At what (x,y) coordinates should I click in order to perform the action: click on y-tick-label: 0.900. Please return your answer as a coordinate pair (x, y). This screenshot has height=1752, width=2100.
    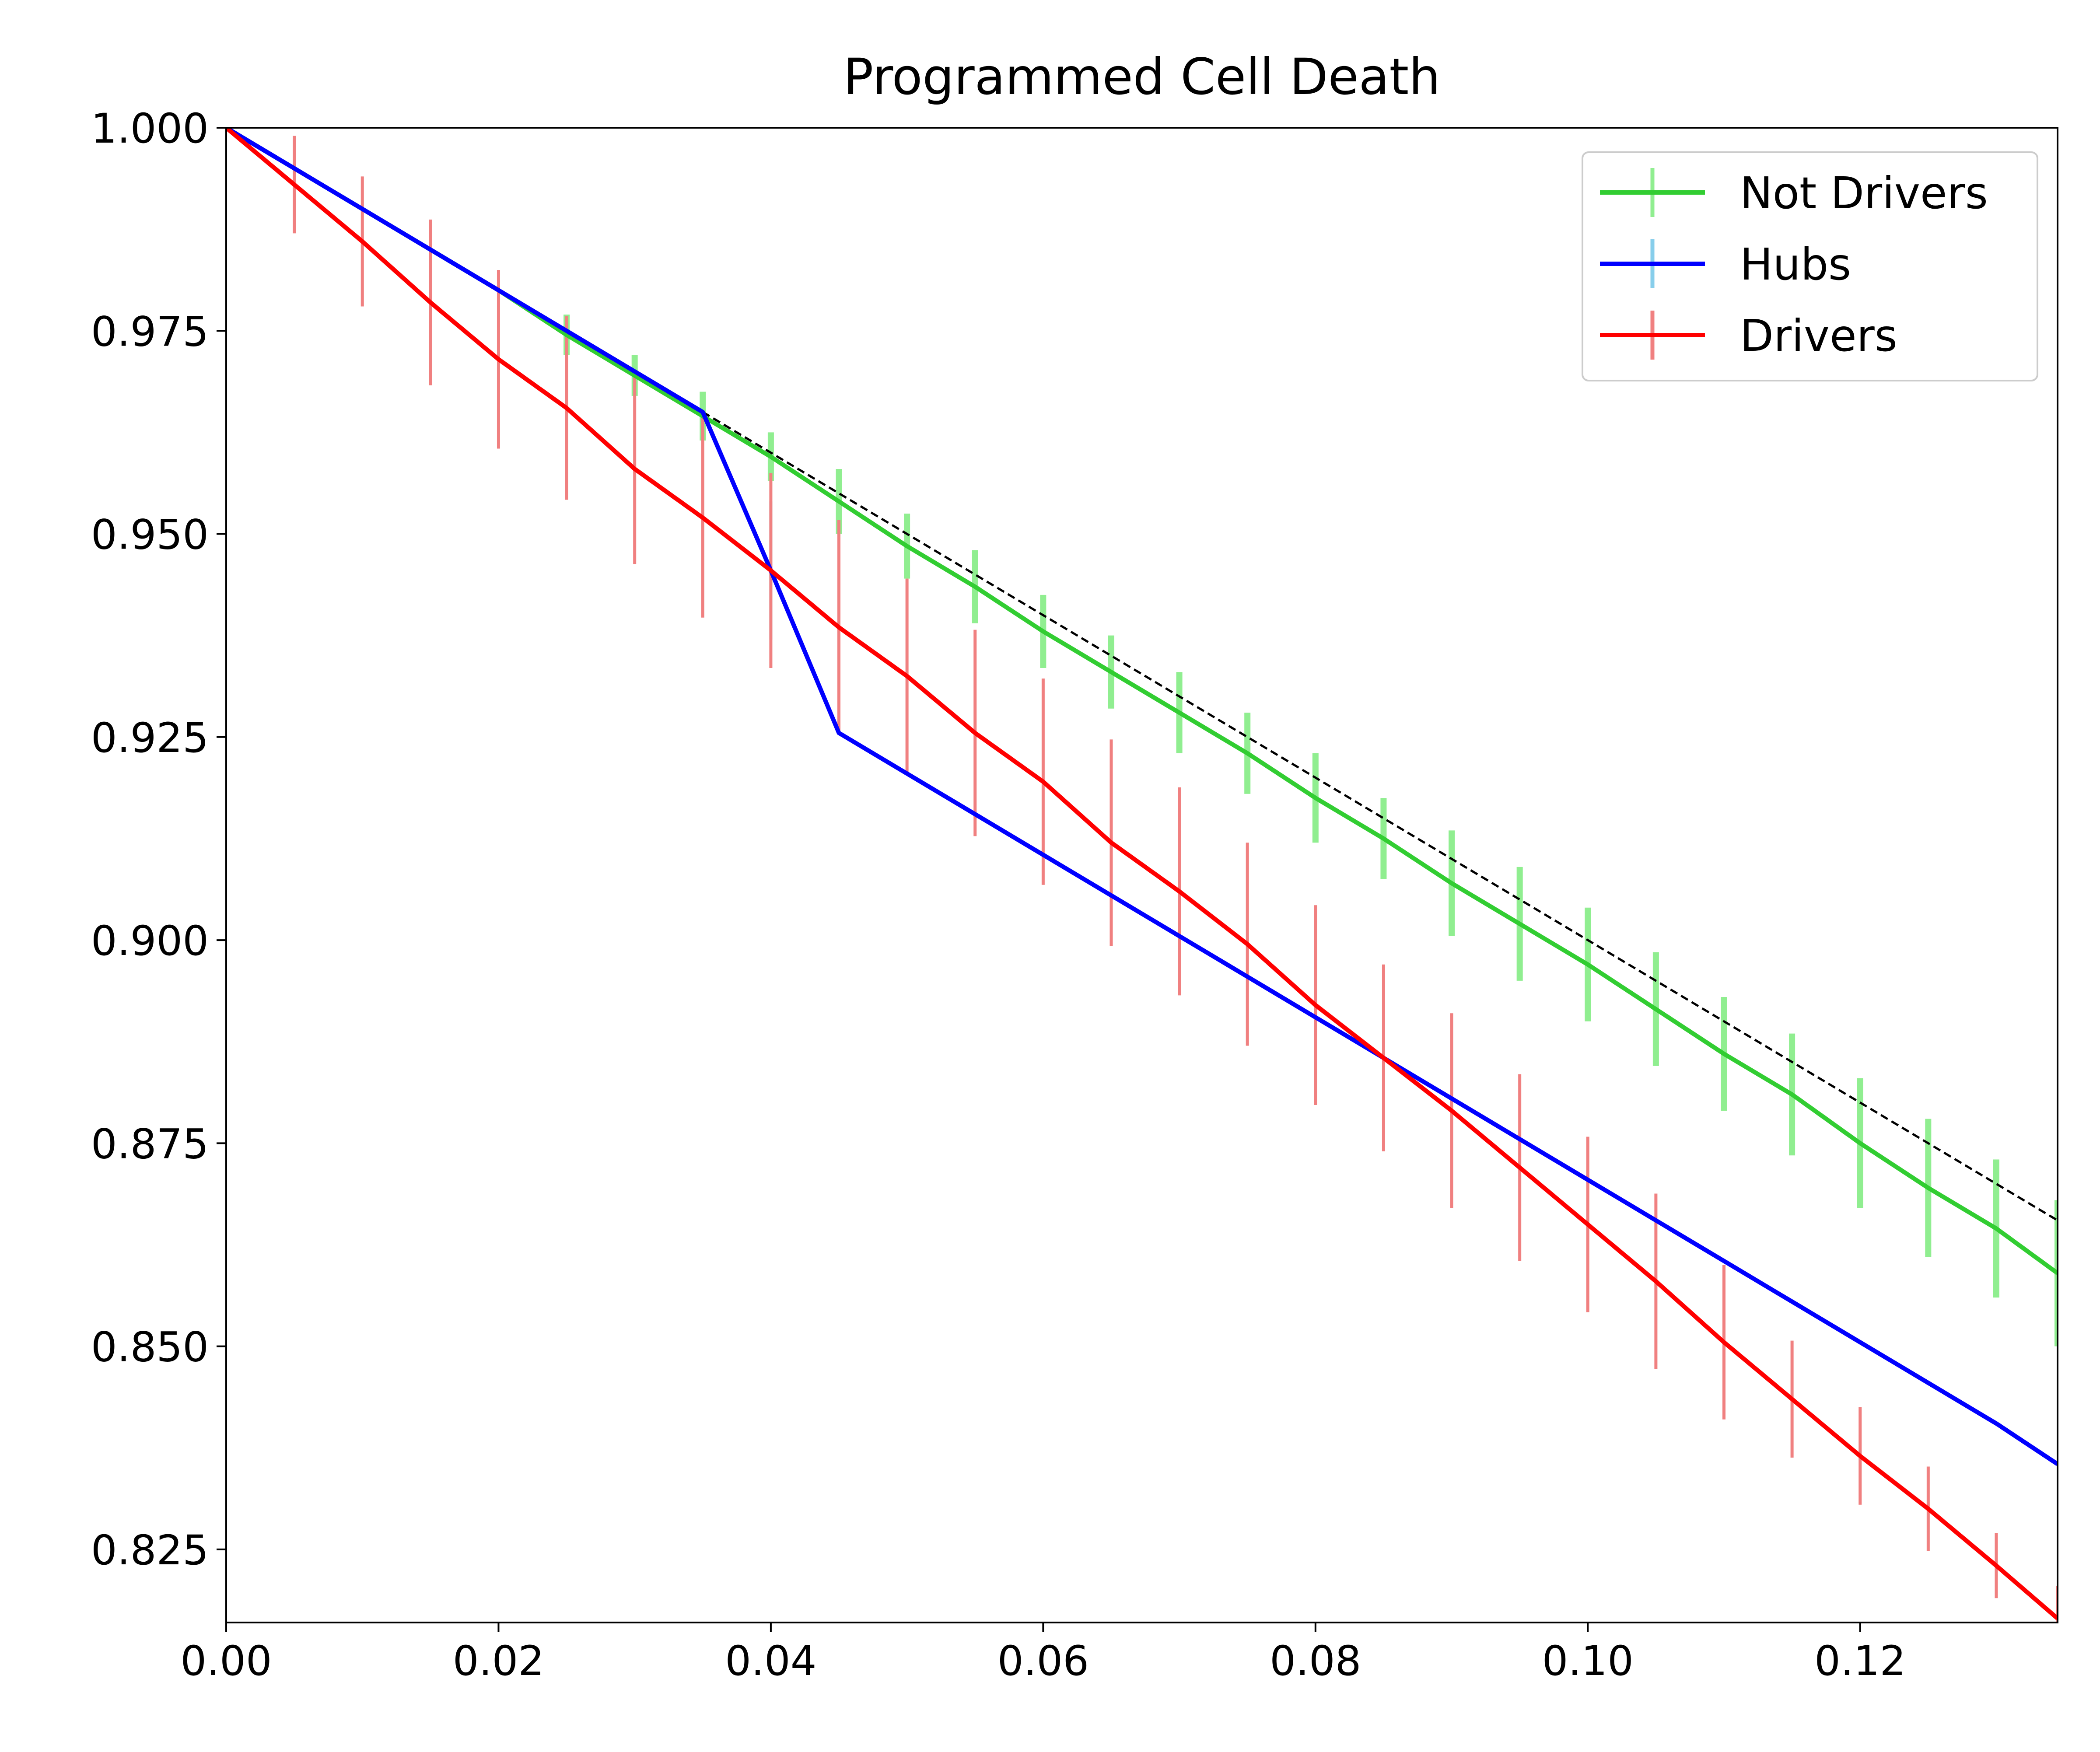
    Looking at the image, I should click on (150, 941).